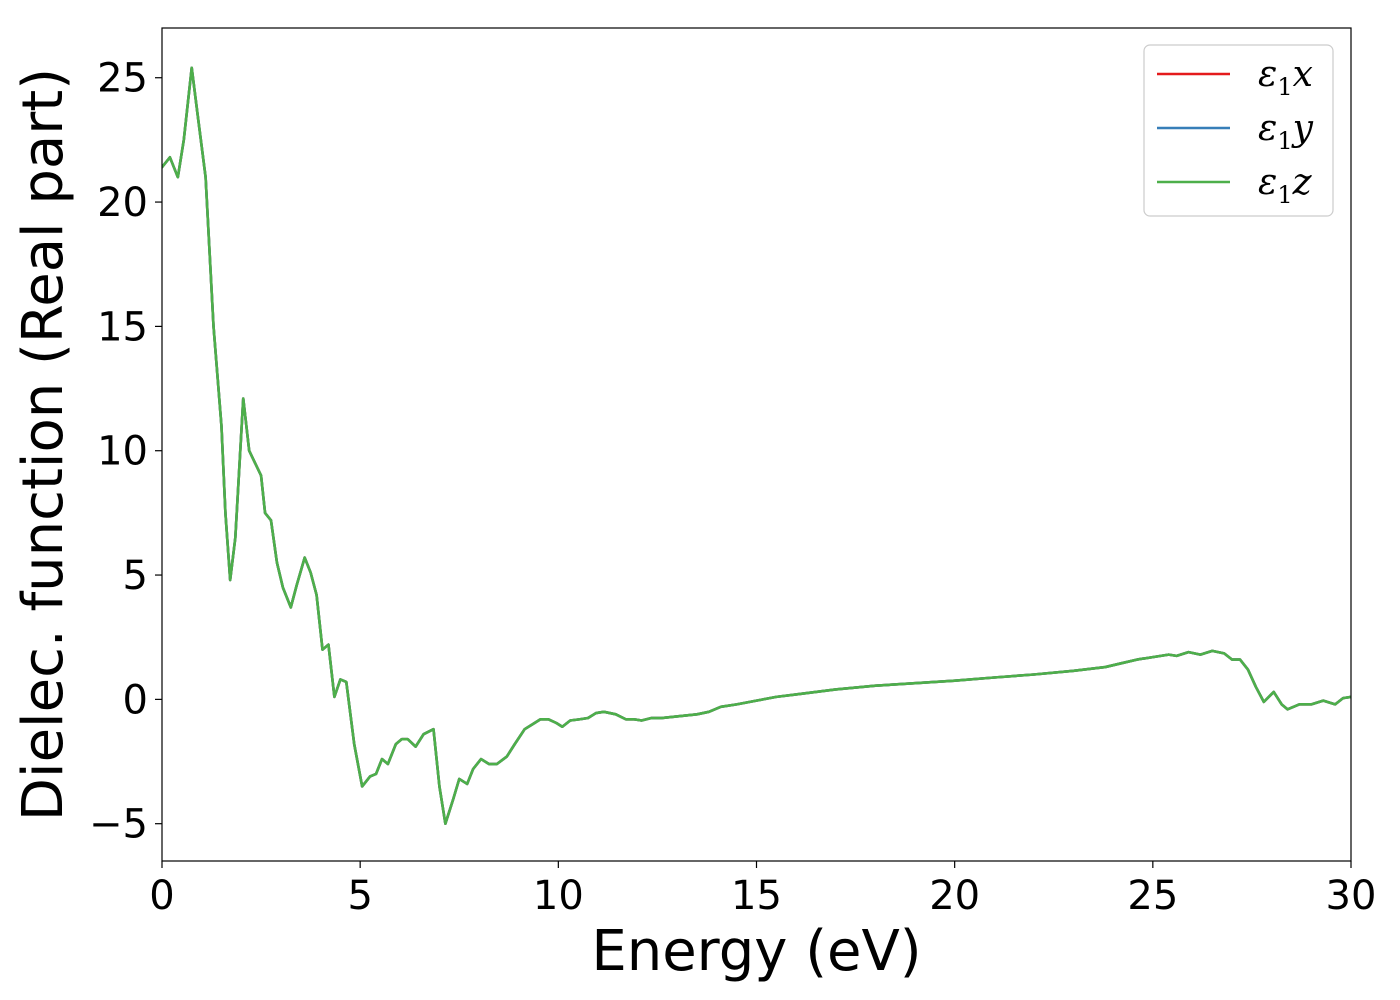 The width and height of the screenshot is (1400, 1000). What do you see at coordinates (122, 327) in the screenshot?
I see `y-tick-label: 15` at bounding box center [122, 327].